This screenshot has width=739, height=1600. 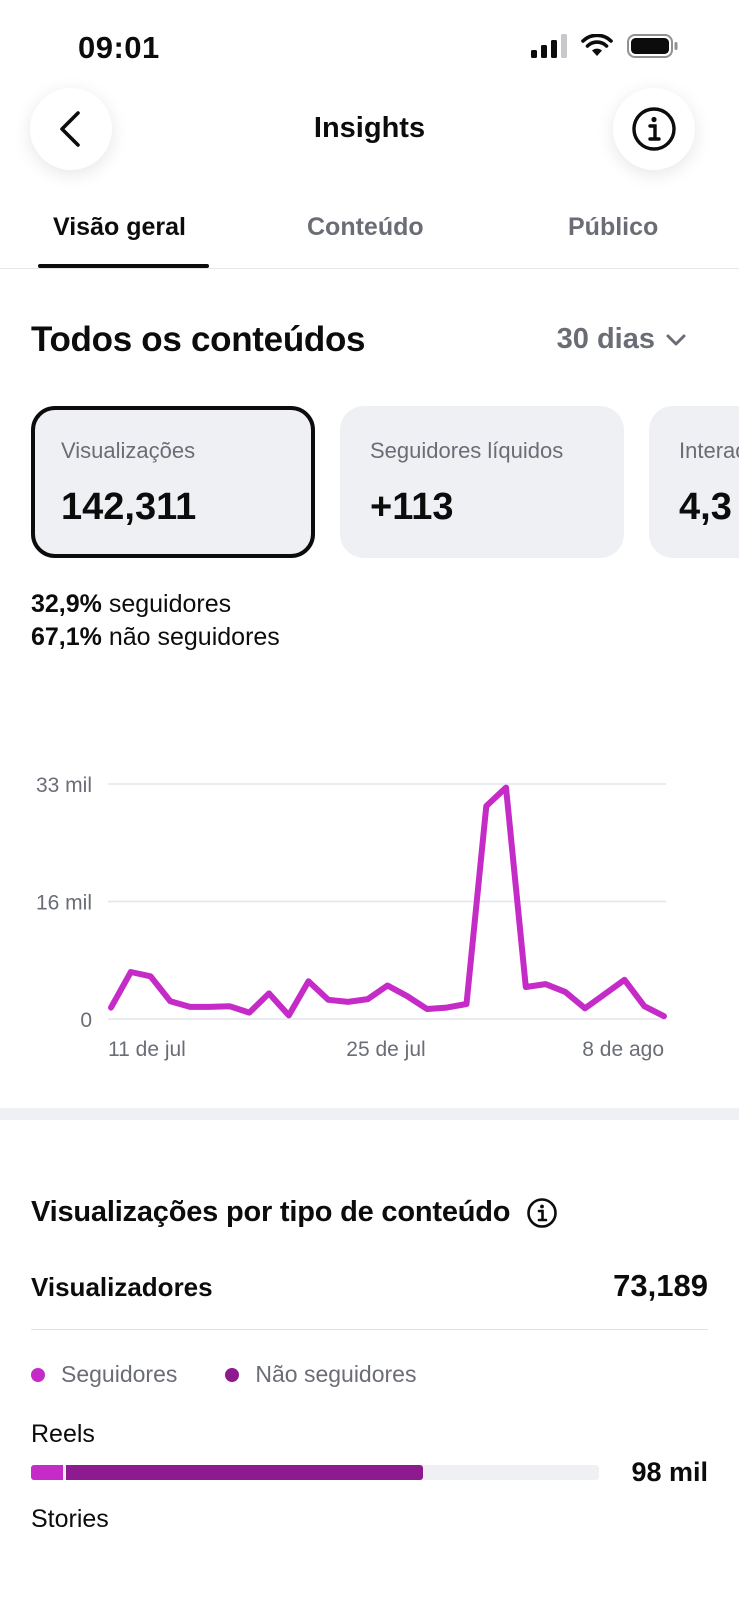 What do you see at coordinates (194, 637) in the screenshot?
I see `nonfollowers-share-label: não seguidores` at bounding box center [194, 637].